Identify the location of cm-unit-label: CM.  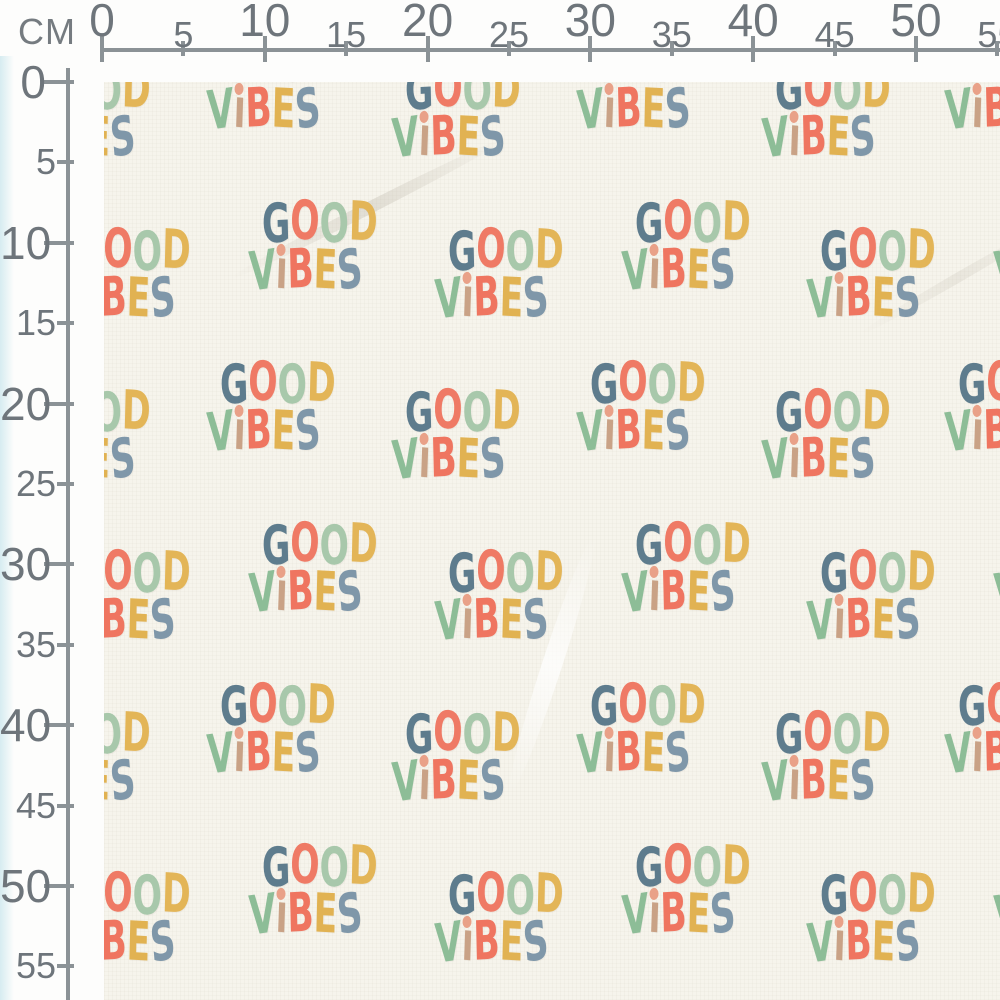
(47, 31).